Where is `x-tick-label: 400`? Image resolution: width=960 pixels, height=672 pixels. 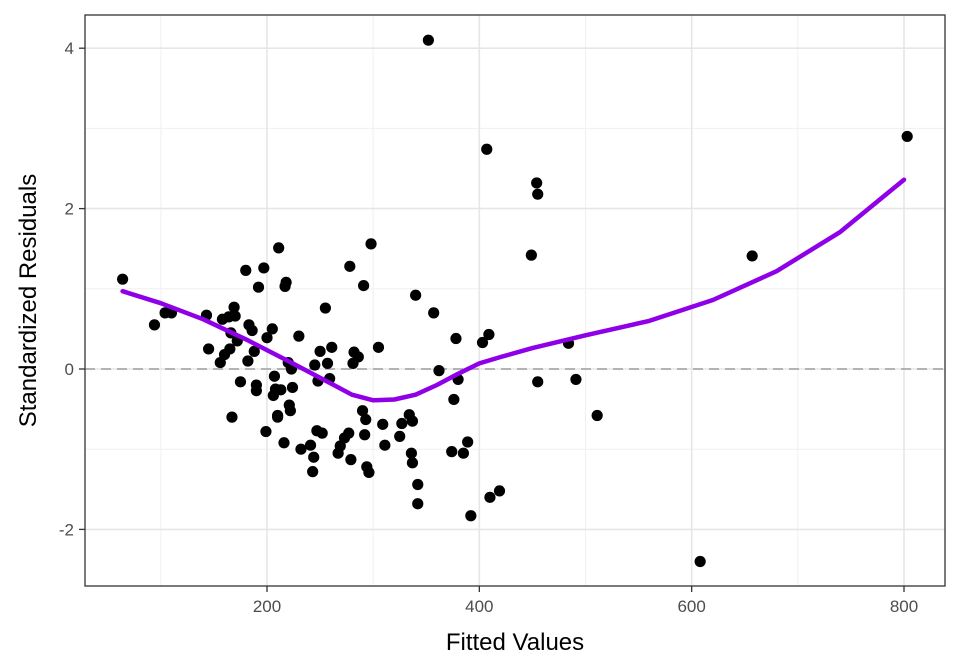
x-tick-label: 400 is located at coordinates (479, 606).